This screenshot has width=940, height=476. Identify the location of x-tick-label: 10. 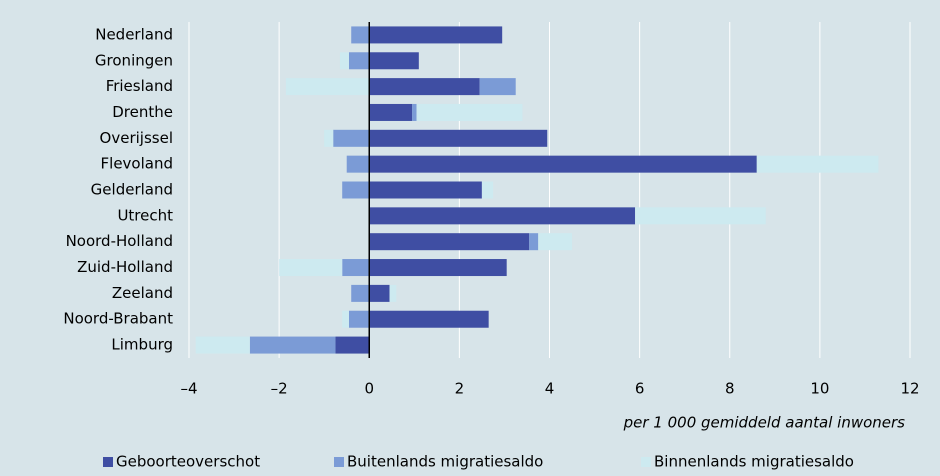
(819, 389).